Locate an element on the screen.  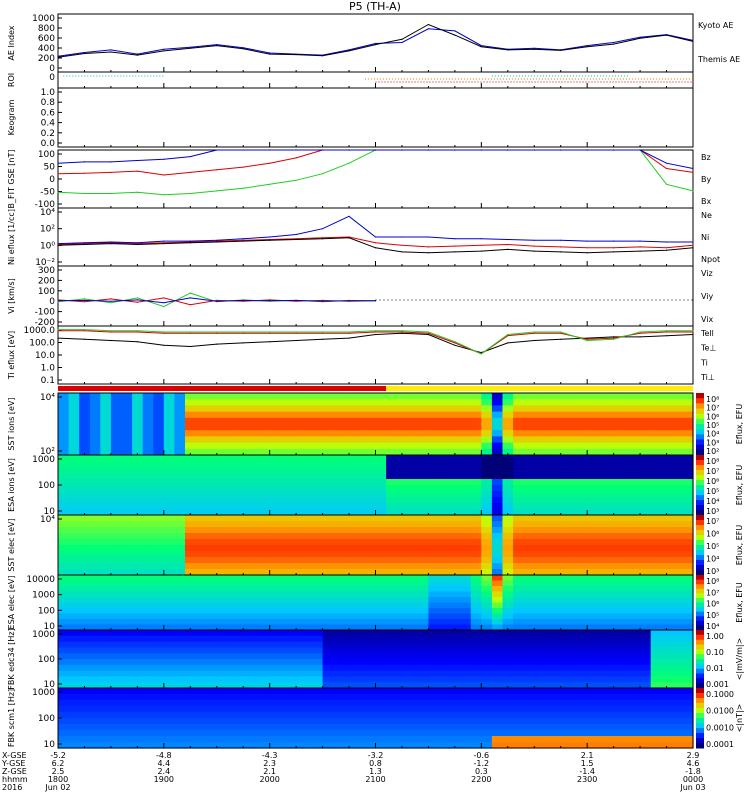
sst_ion-ytick-label: 10⁴ is located at coordinates (47, 398).